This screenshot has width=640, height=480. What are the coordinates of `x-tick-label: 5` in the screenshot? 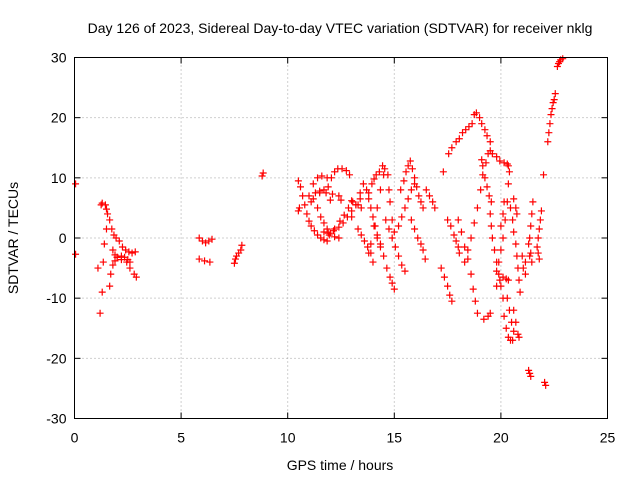 It's located at (181, 438).